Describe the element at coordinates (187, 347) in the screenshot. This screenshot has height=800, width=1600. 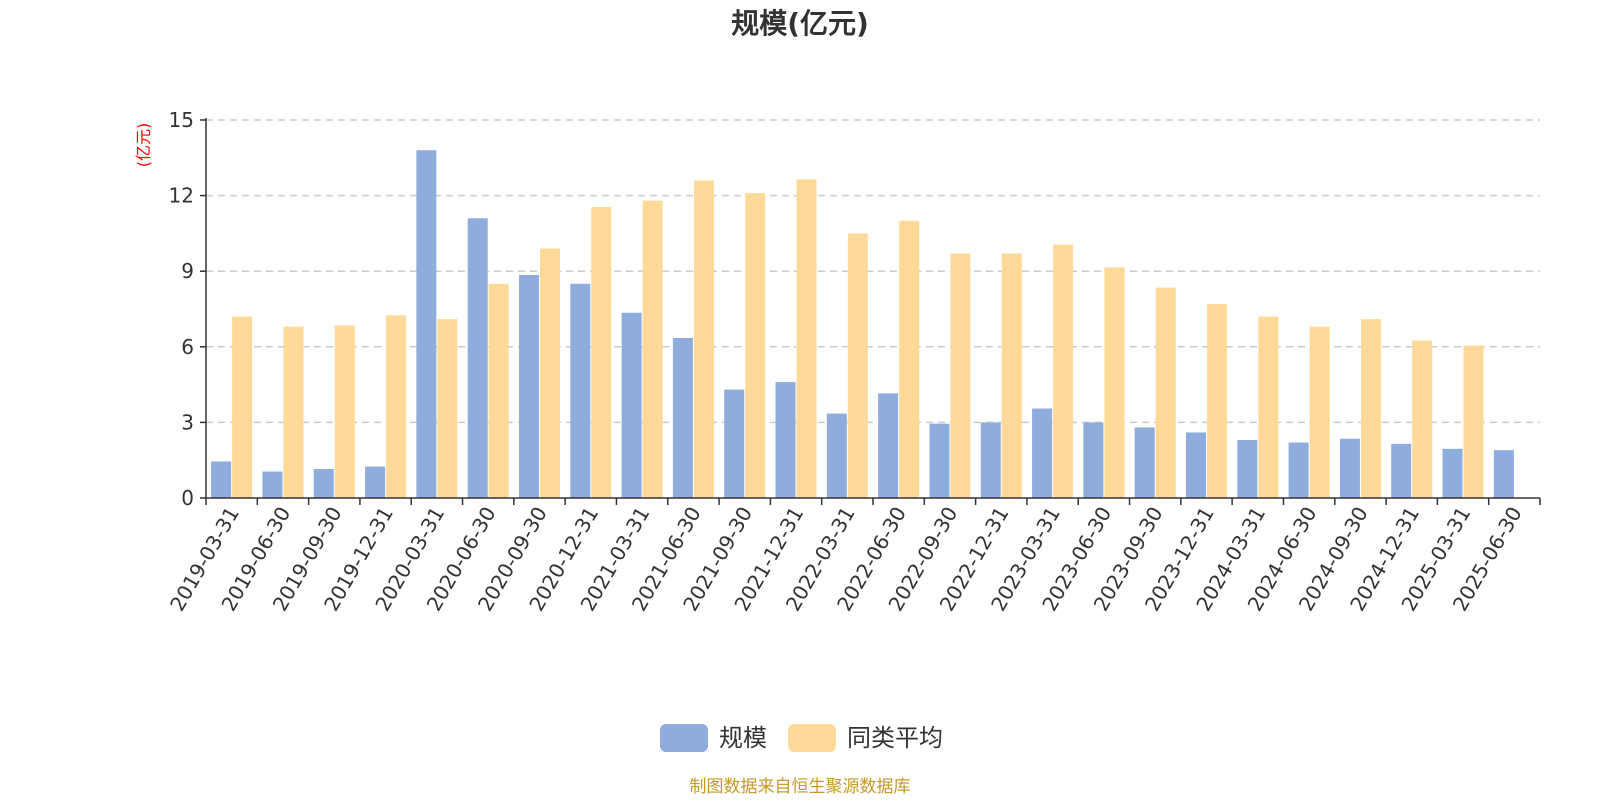
I see `y-tick-label: 6` at that location.